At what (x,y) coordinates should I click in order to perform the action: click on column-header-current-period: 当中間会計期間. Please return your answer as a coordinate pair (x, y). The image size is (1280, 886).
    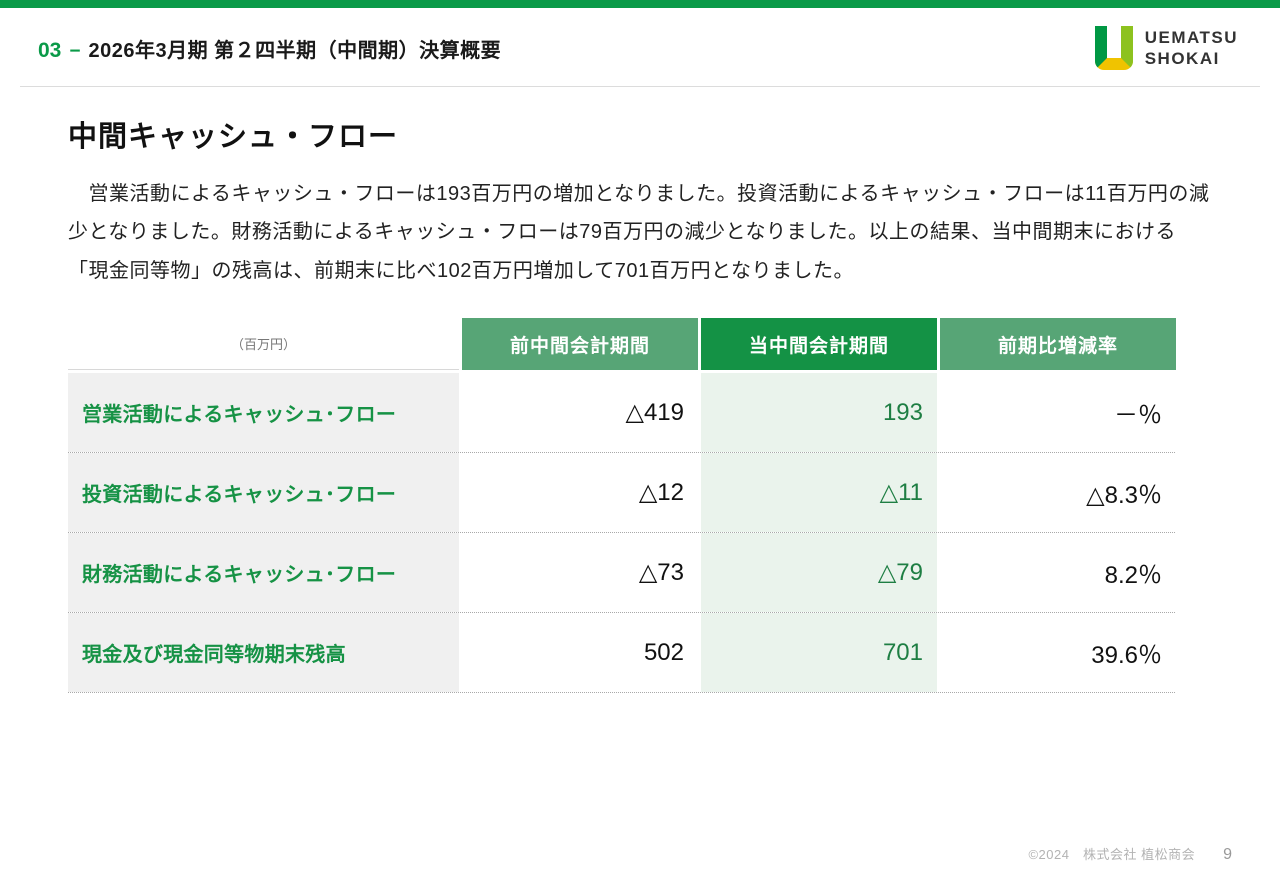
    Looking at the image, I should click on (819, 344).